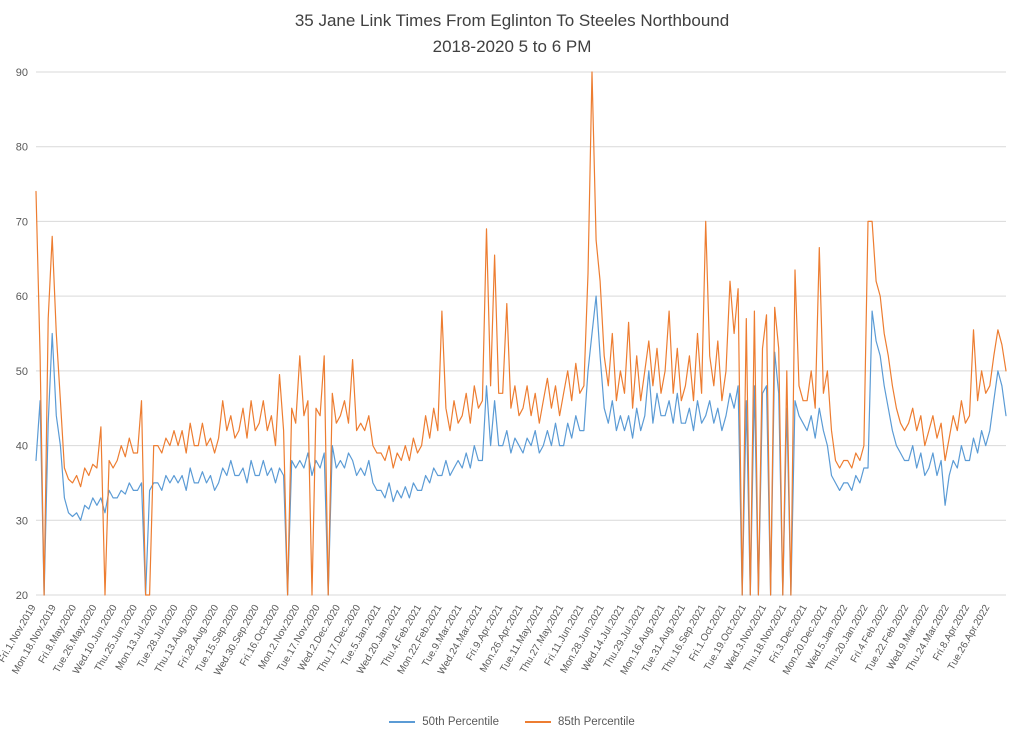 This screenshot has height=734, width=1024. What do you see at coordinates (22, 222) in the screenshot?
I see `y-axis-tick-label: 70` at bounding box center [22, 222].